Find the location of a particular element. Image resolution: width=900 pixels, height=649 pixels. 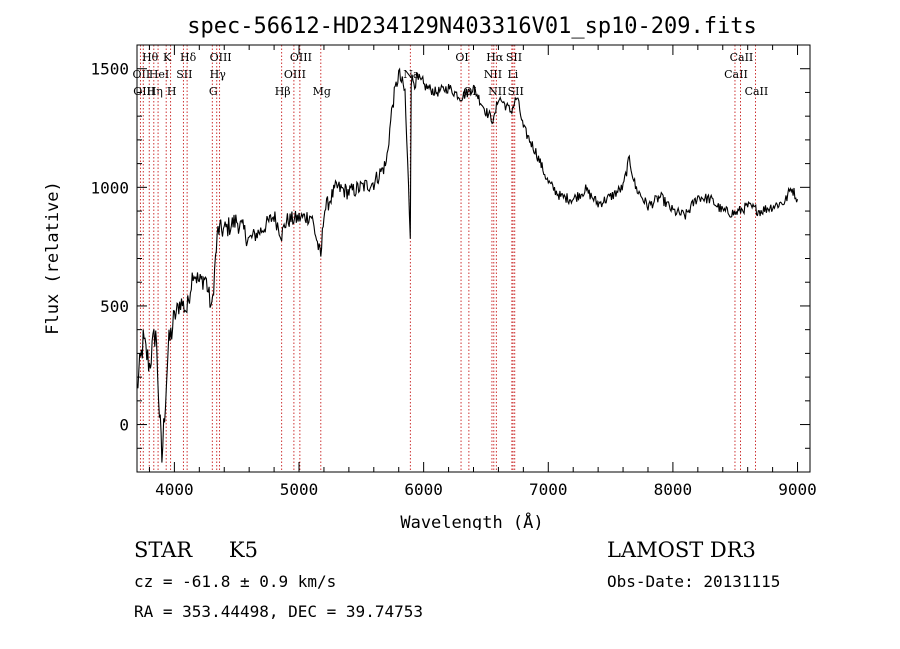

spectral-line-label: G is located at coordinates (213, 91).